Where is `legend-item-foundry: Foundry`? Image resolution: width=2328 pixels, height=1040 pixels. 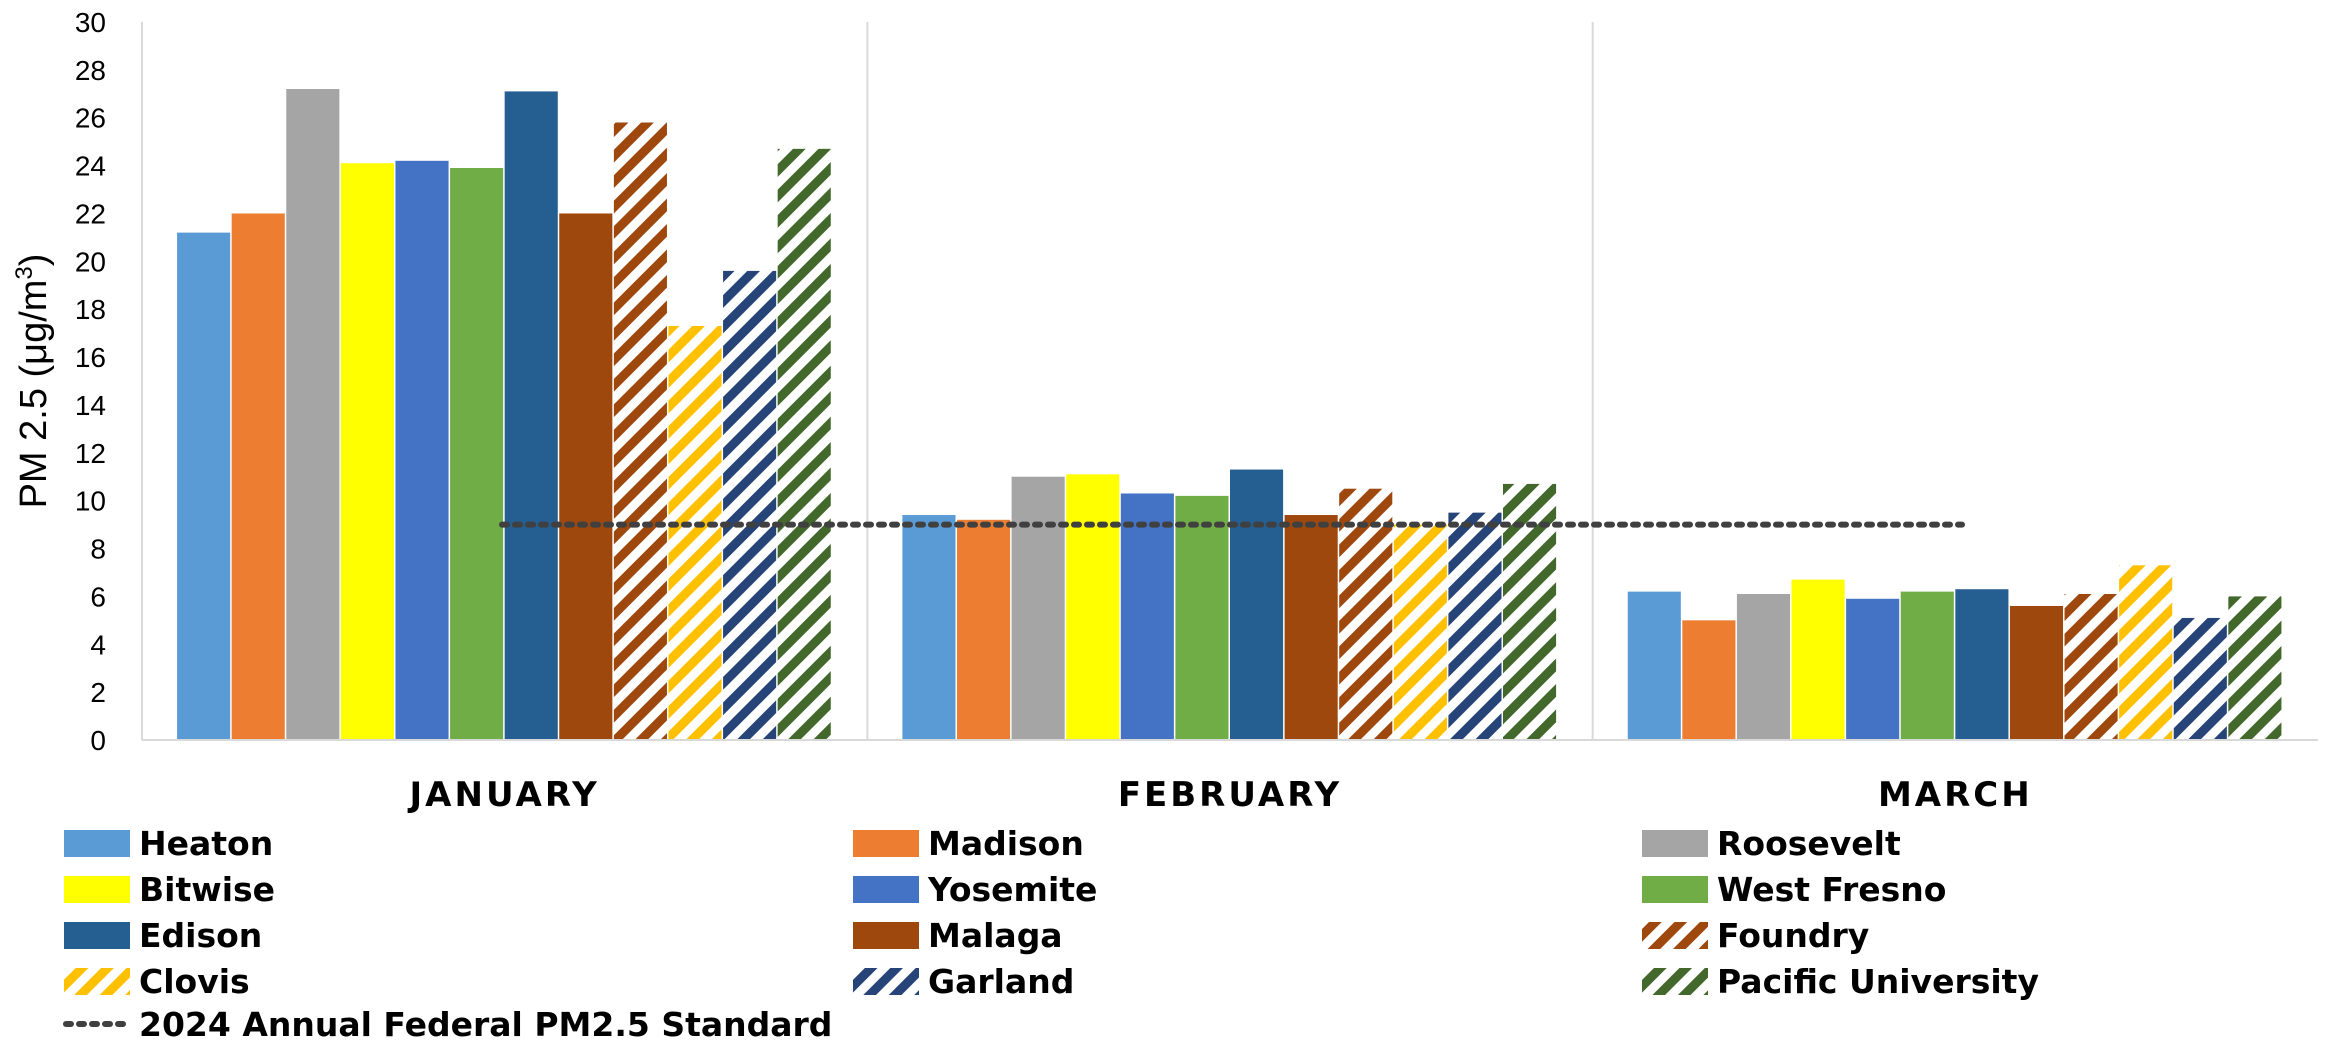 legend-item-foundry: Foundry is located at coordinates (1755, 935).